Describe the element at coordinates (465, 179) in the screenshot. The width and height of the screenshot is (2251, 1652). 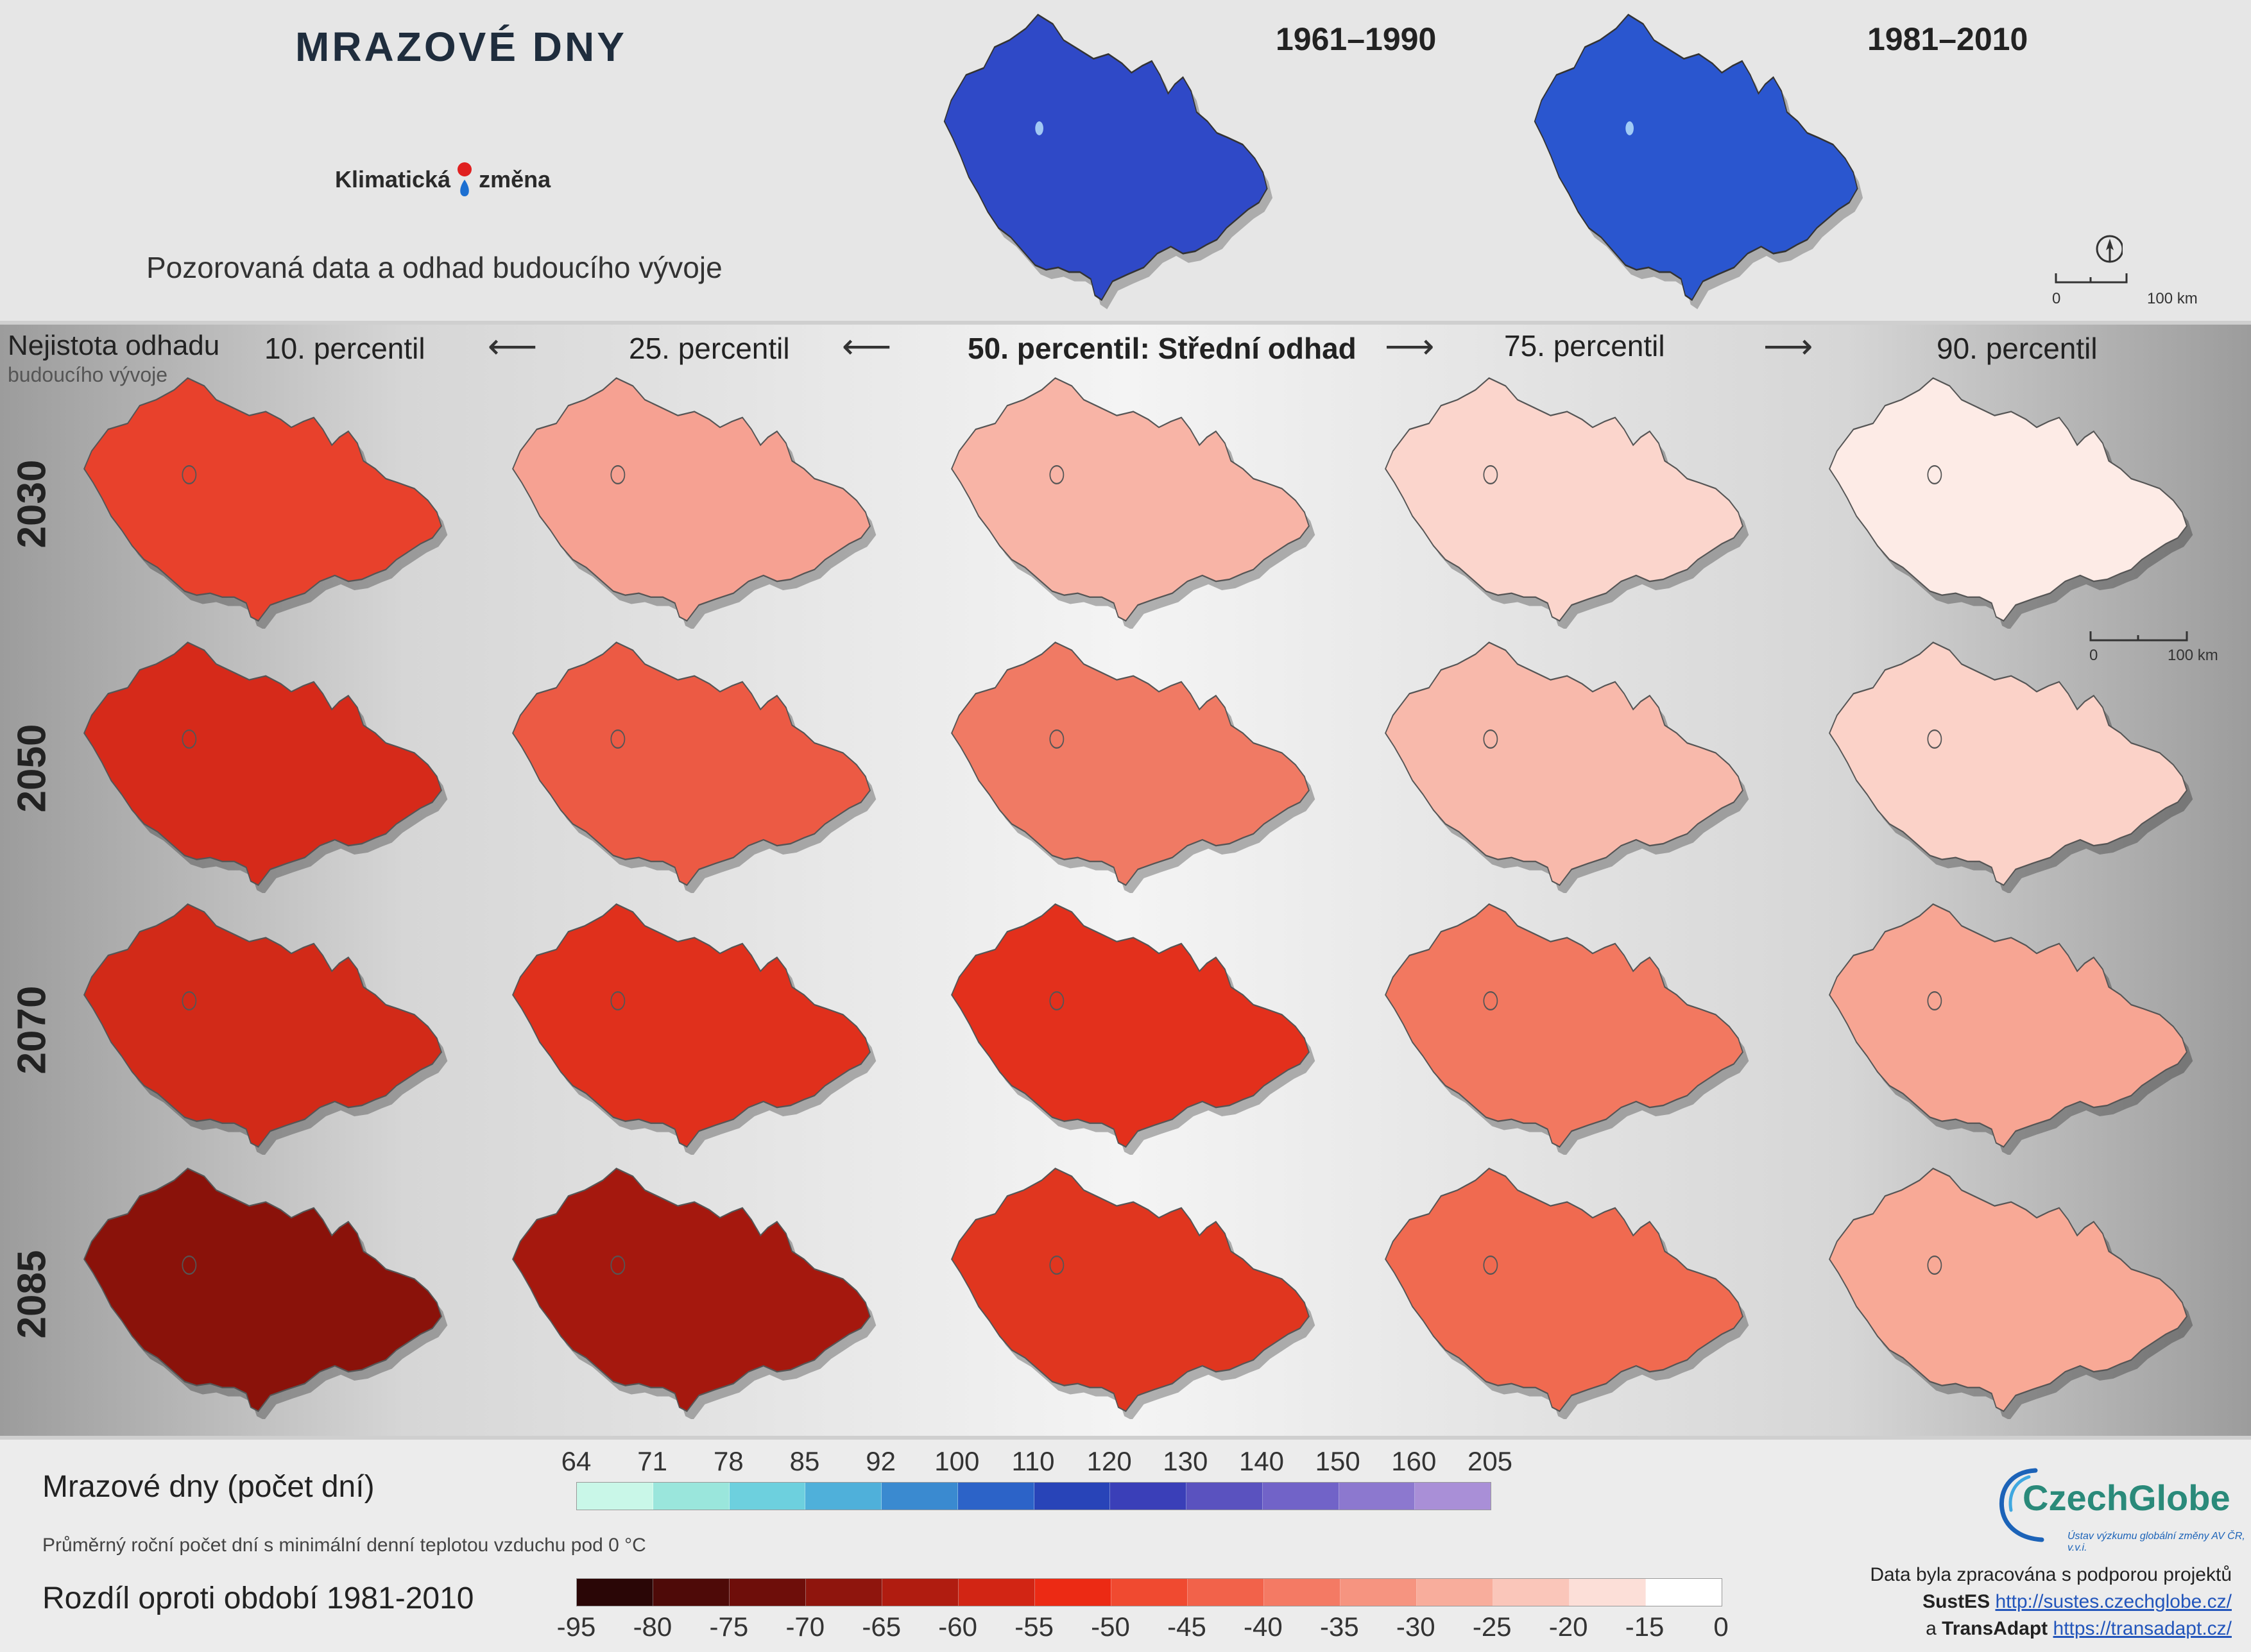
I see `thermometer-drop-icon` at that location.